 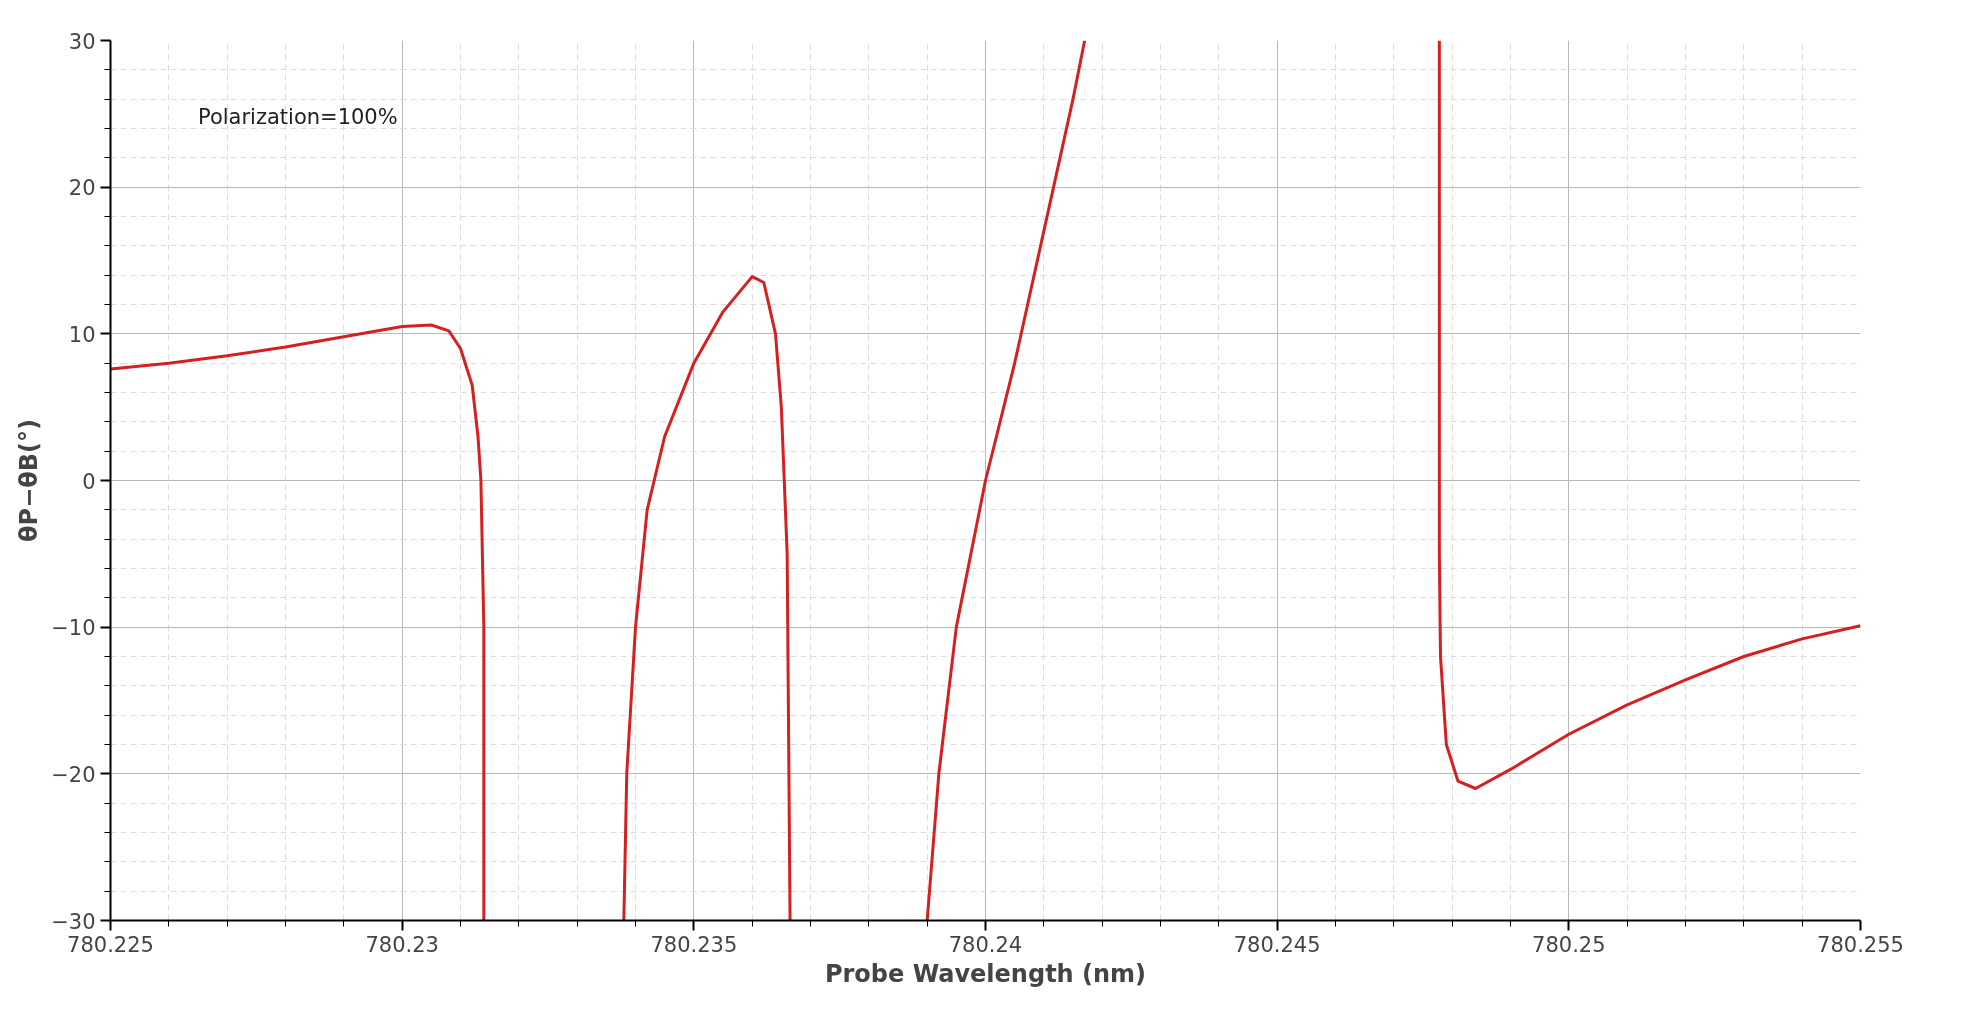 I want to click on y-tick-label: −30, so click(x=73, y=921).